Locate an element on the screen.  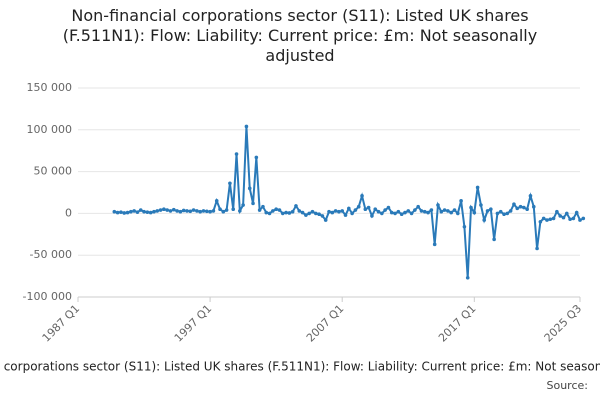
y-tick-label: 100 000 is located at coordinates (50, 129).